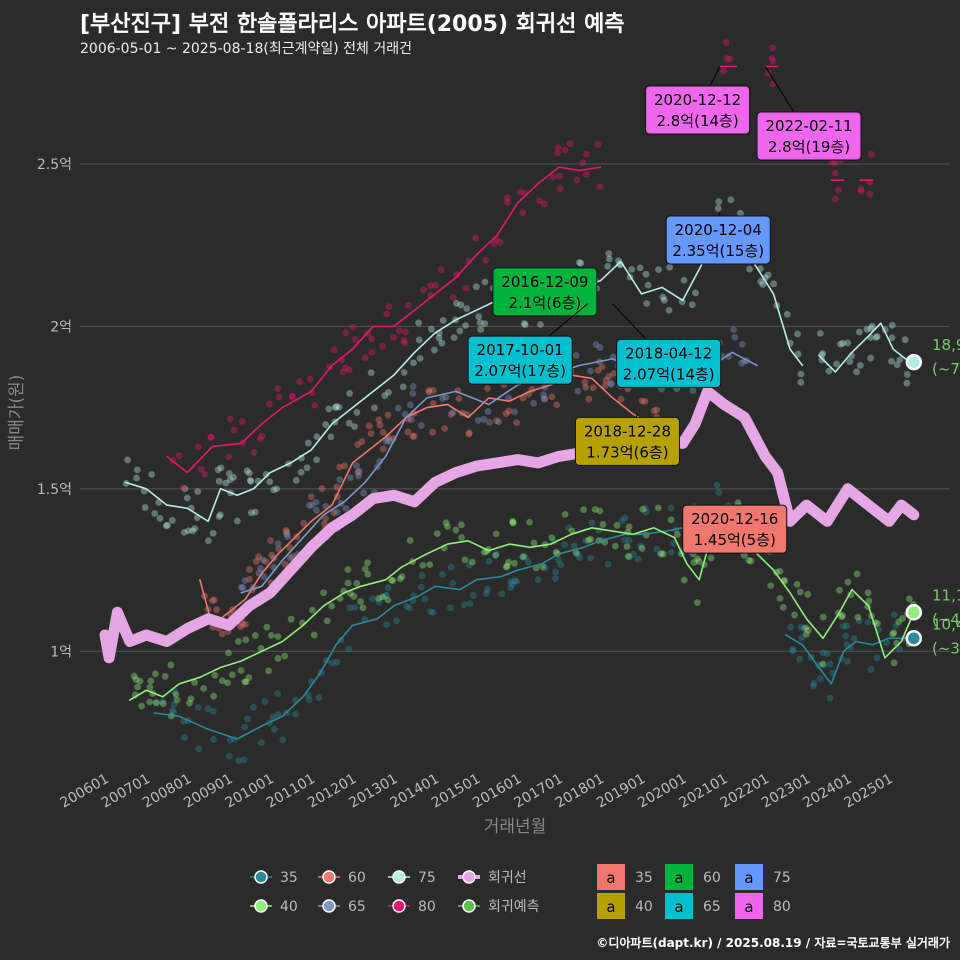 The height and width of the screenshot is (960, 960). Describe the element at coordinates (644, 878) in the screenshot. I see `legend-box-label: 35` at that location.